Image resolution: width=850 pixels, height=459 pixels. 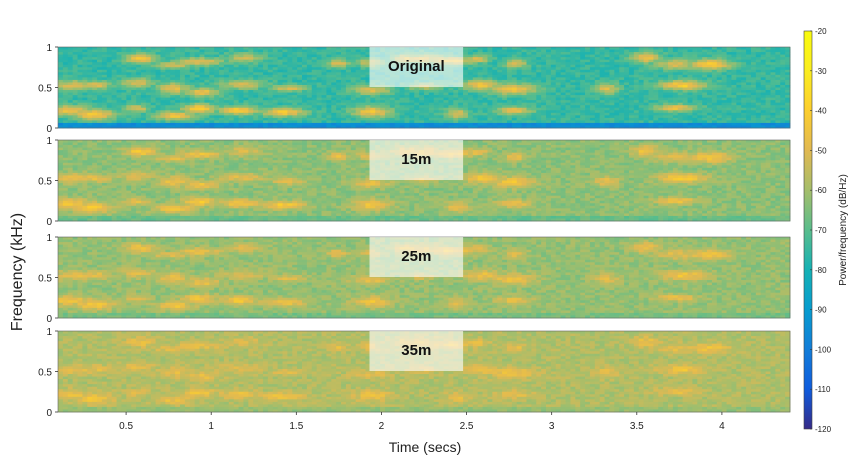 I want to click on x-tick-label: 1.5, so click(x=296, y=426).